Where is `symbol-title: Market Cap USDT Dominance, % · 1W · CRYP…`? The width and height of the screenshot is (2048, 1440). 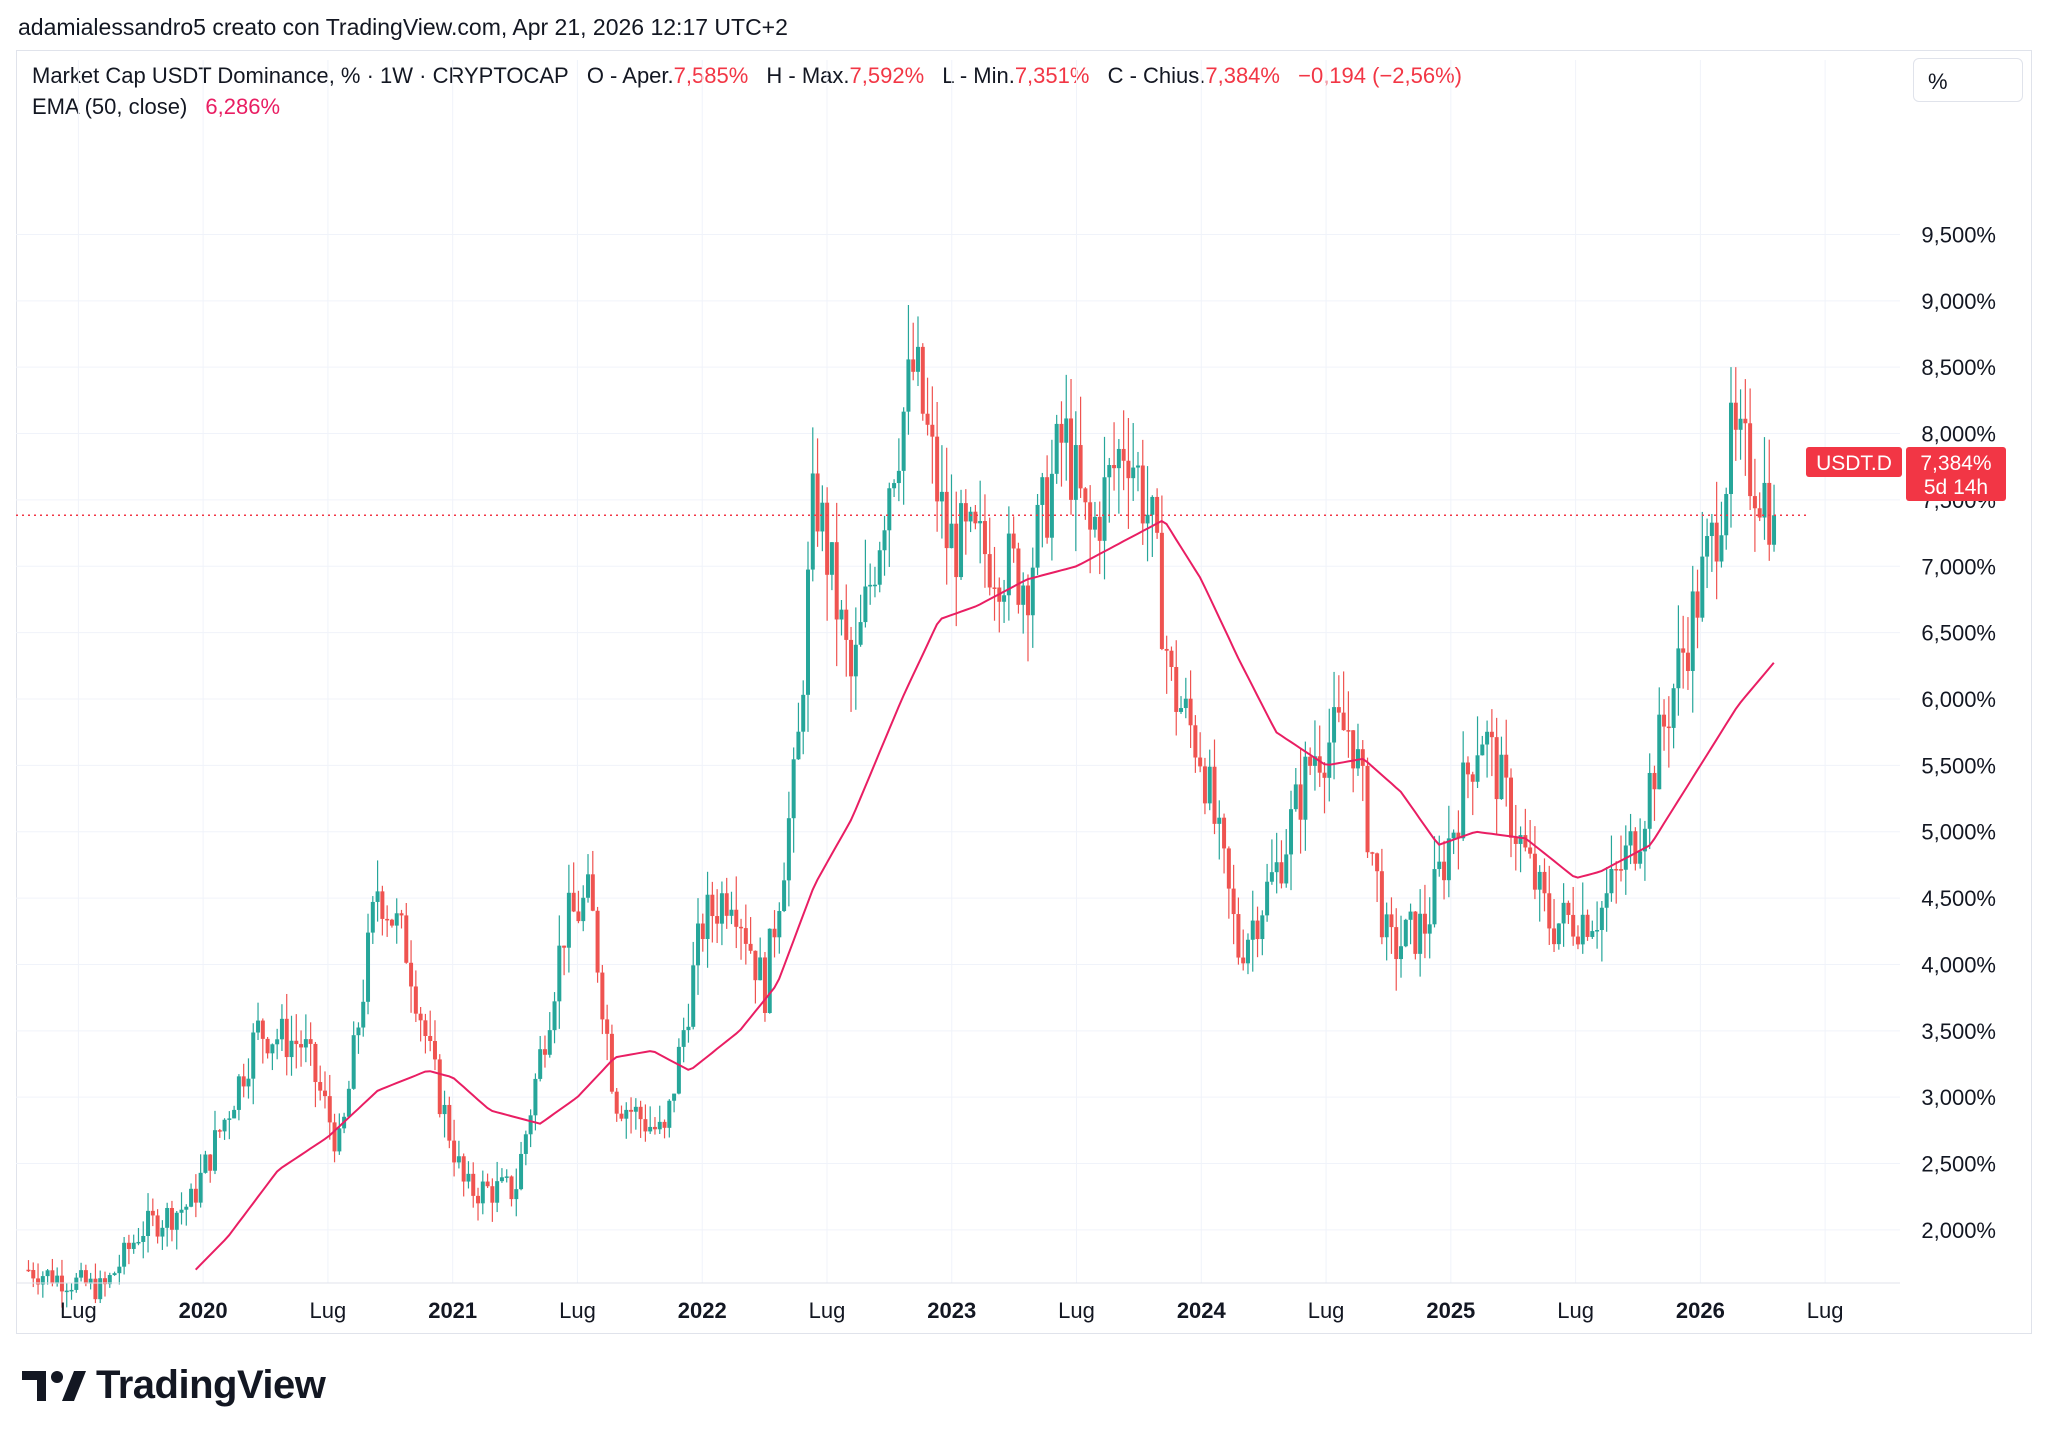
symbol-title: Market Cap USDT Dominance, % · 1W · CRYP… is located at coordinates (300, 75).